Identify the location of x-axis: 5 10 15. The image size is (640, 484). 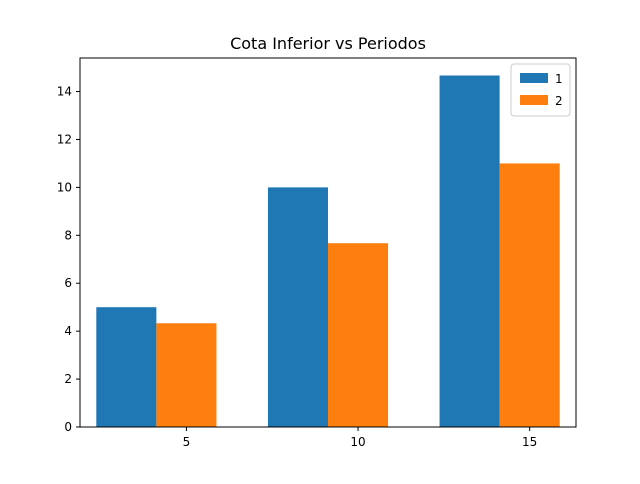
(360, 438).